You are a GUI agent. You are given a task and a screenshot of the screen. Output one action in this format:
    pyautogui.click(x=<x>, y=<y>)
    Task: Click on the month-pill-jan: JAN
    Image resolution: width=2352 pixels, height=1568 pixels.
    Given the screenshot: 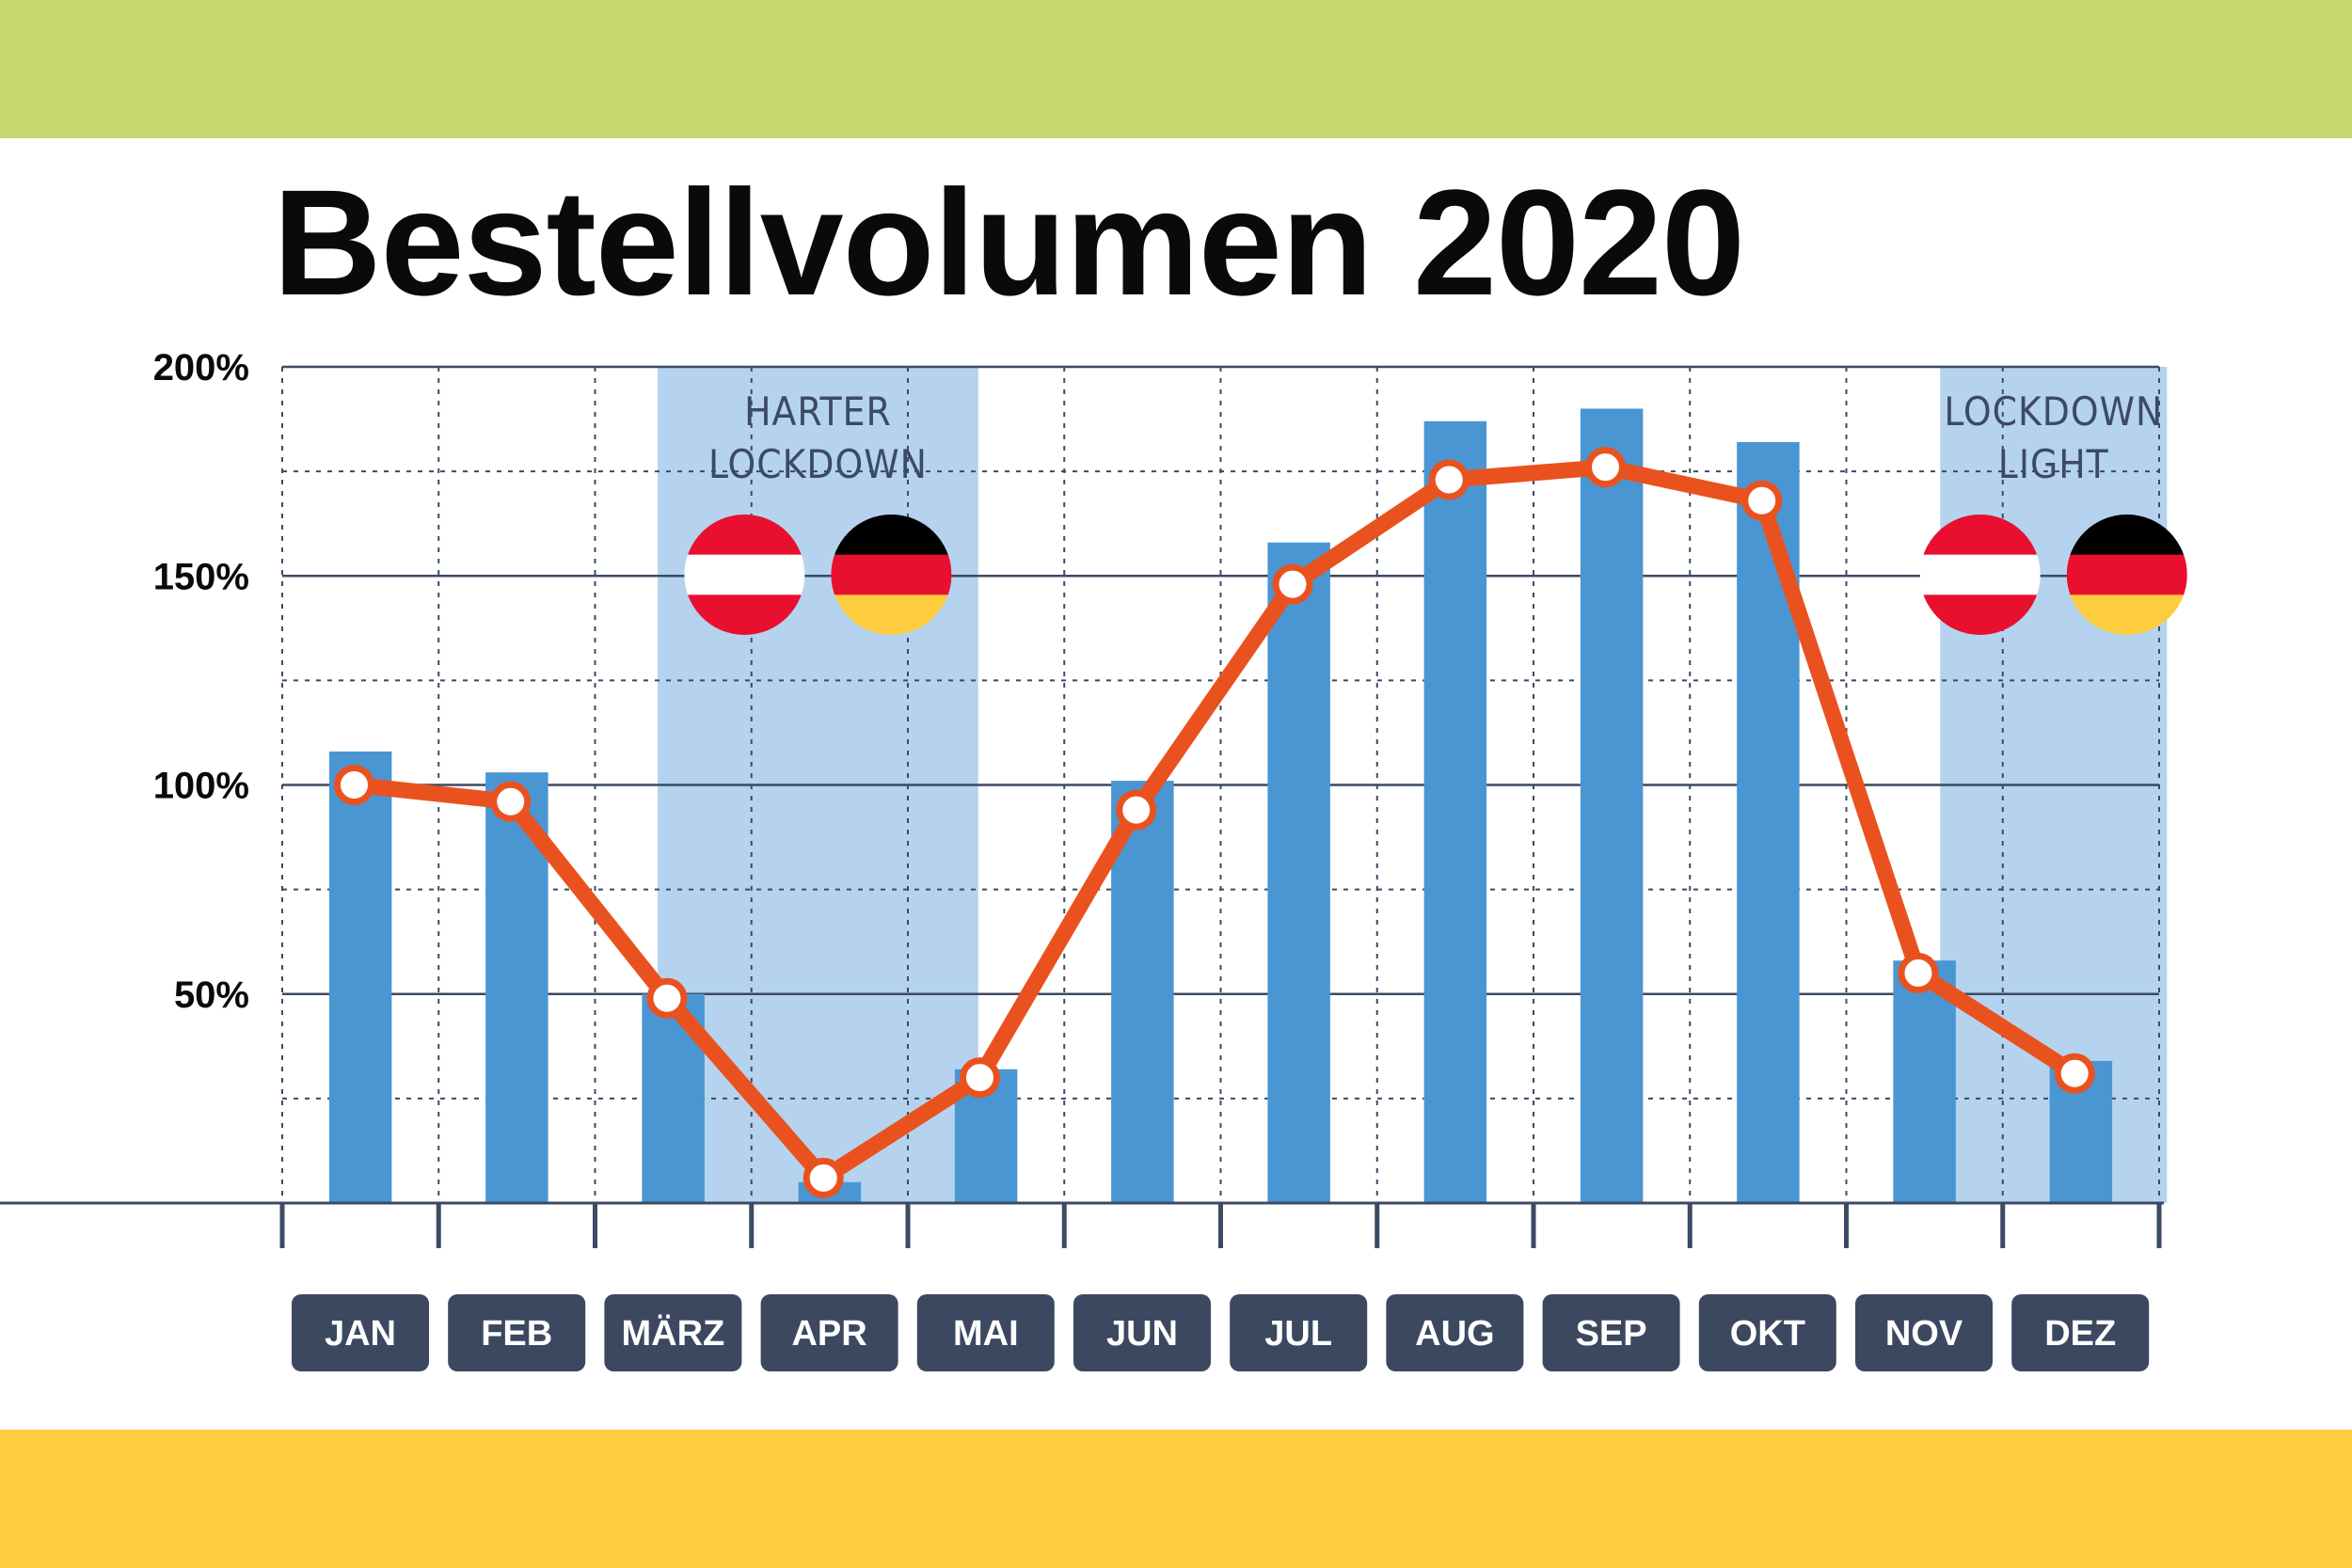 What is the action you would take?
    pyautogui.click(x=360, y=1332)
    